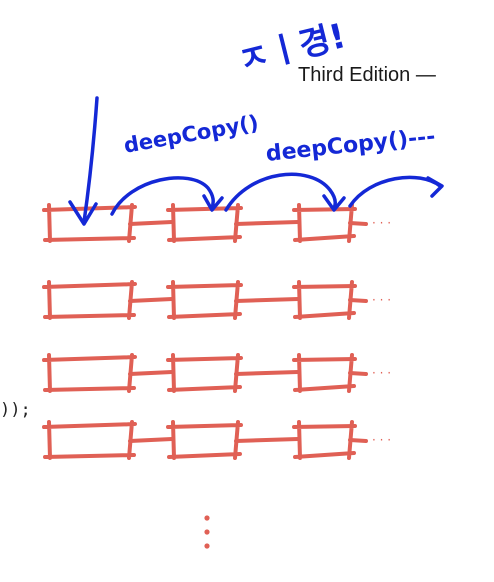 This screenshot has width=494, height=582. Describe the element at coordinates (15, 410) in the screenshot. I see `code-fragment: ));` at that location.